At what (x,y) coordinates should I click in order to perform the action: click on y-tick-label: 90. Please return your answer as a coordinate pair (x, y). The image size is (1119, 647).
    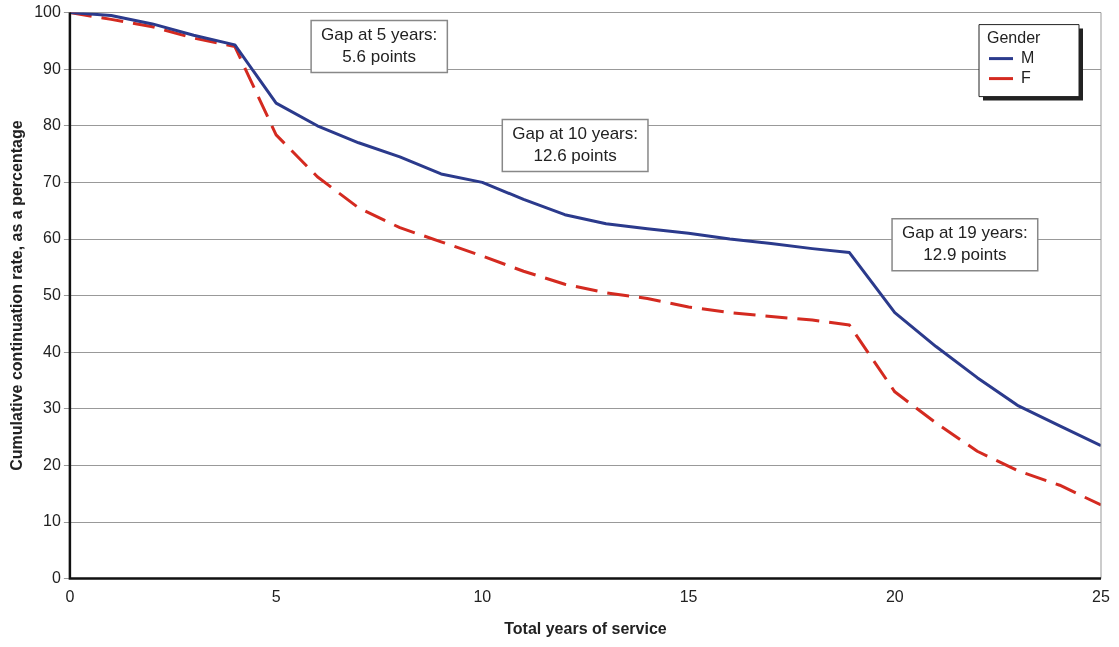
    Looking at the image, I should click on (52, 68).